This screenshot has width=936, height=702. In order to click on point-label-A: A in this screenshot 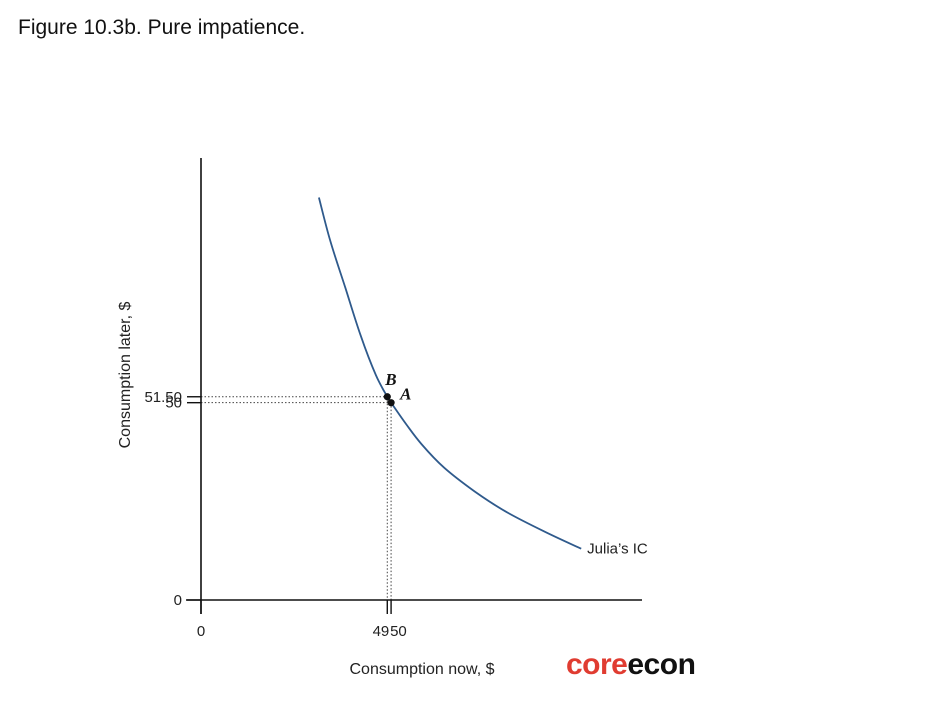, I will do `click(405, 394)`.